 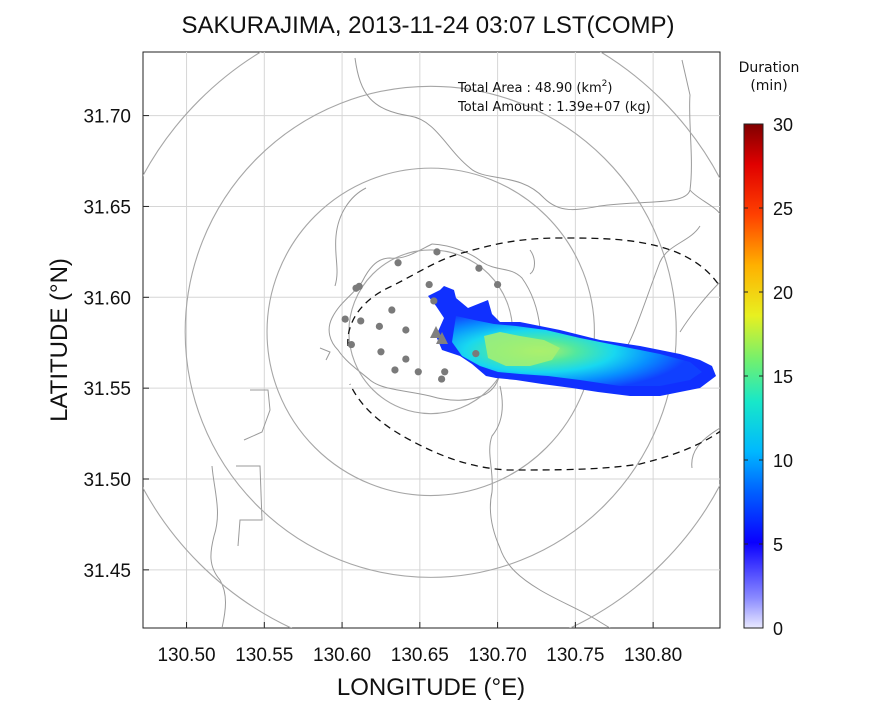 What do you see at coordinates (768, 377) in the screenshot?
I see `colorbar-ticks: 0 5 10 15 20 25 30` at bounding box center [768, 377].